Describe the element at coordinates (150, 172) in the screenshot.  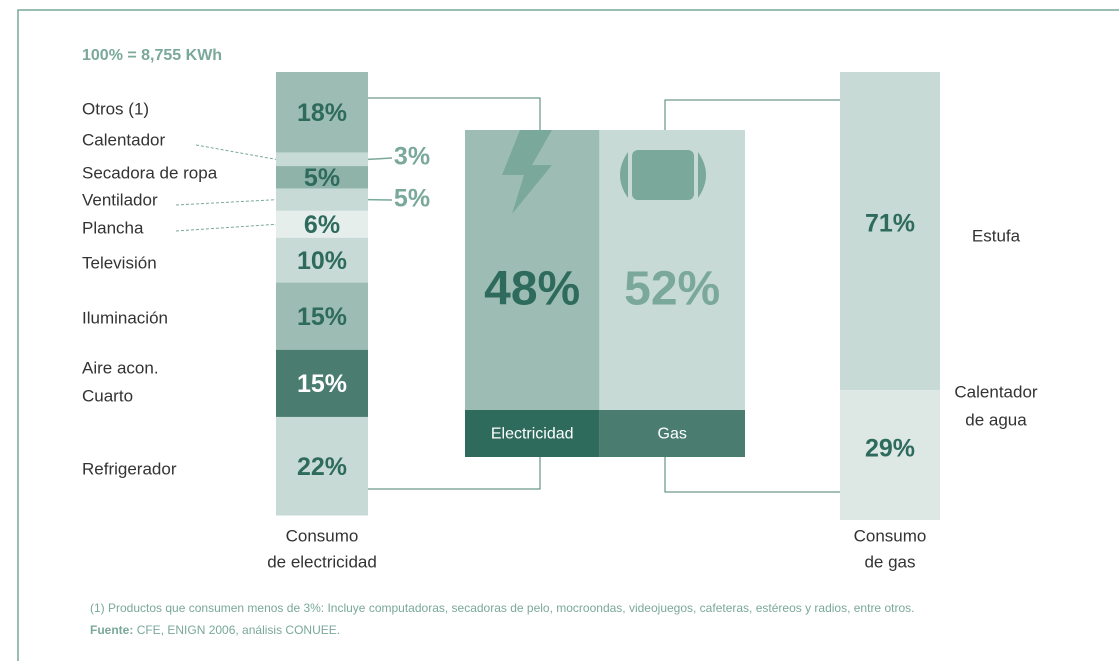
I see `segment-name: Secadora de ropa` at that location.